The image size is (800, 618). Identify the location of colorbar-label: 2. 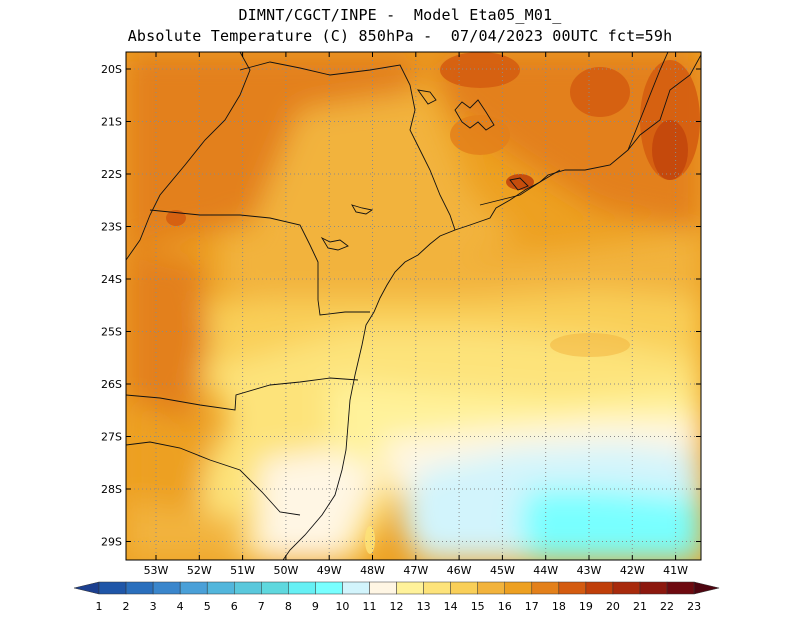
(126, 606).